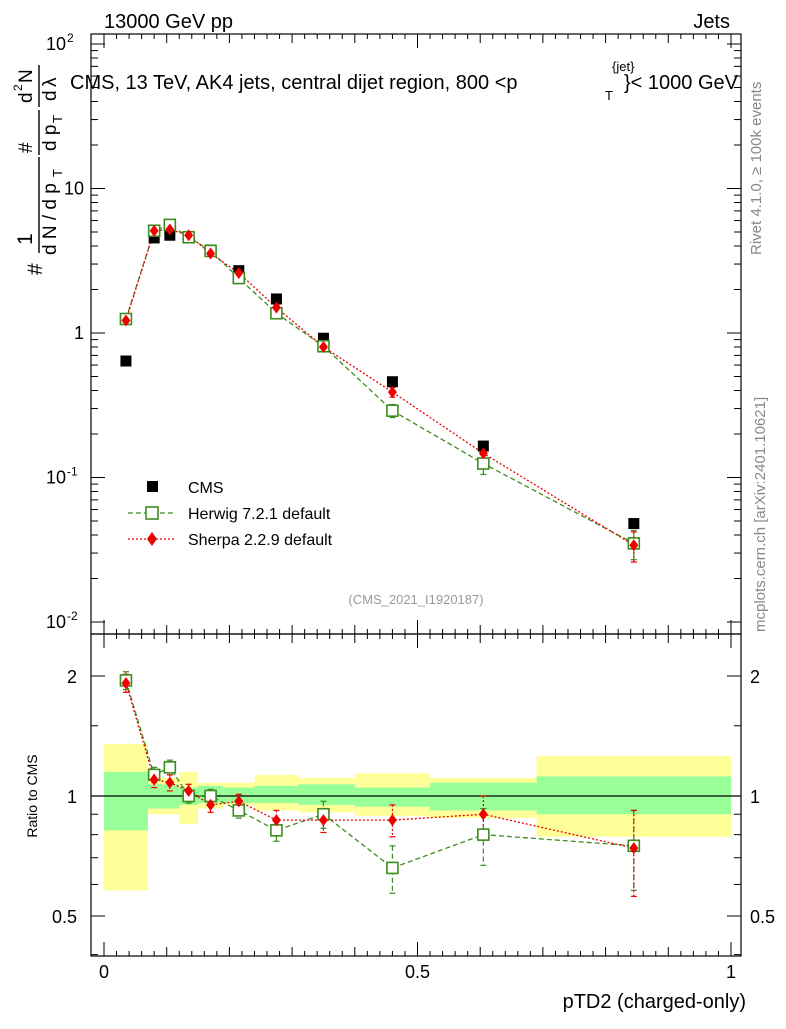 The width and height of the screenshot is (786, 1029). I want to click on y-label-hash: #, so click(35, 269).